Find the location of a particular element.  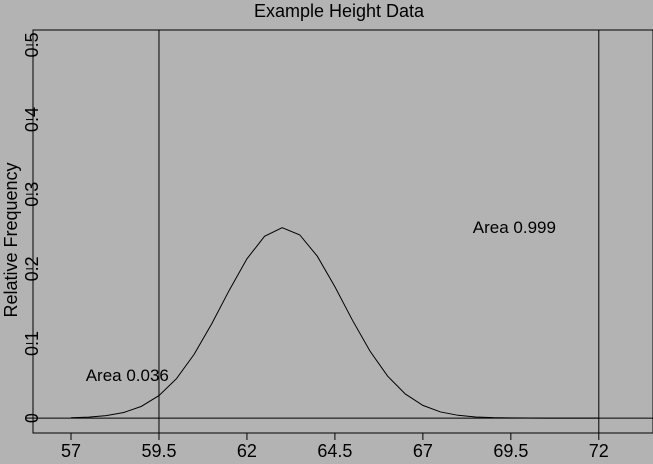

y-tick-label: 0.3 is located at coordinates (32, 194).